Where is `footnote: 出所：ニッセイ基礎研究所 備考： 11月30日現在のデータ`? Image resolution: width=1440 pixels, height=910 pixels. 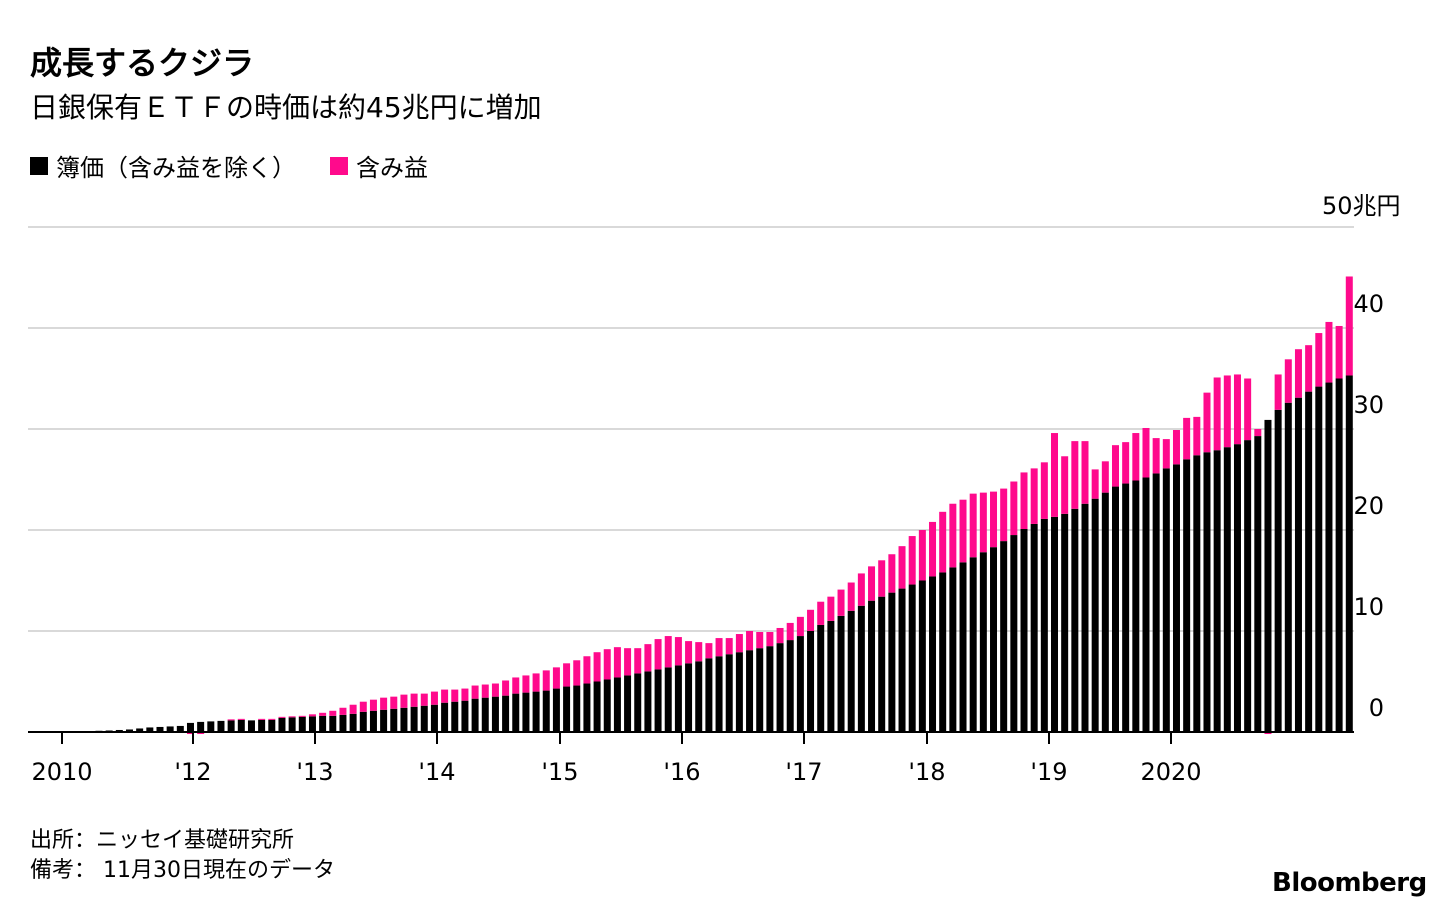 footnote: 出所：ニッセイ基礎研究所 備考： 11月30日現在のデータ is located at coordinates (182, 856).